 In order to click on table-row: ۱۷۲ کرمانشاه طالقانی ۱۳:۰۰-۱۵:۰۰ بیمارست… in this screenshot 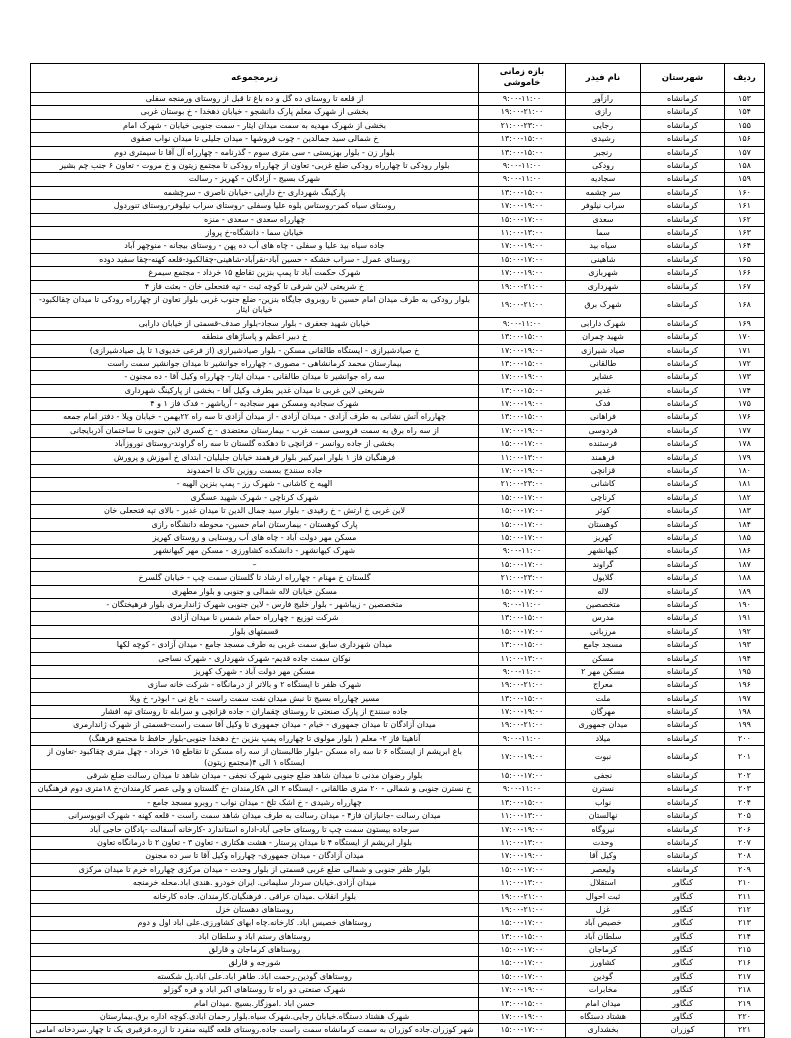, I will do `click(397, 364)`.